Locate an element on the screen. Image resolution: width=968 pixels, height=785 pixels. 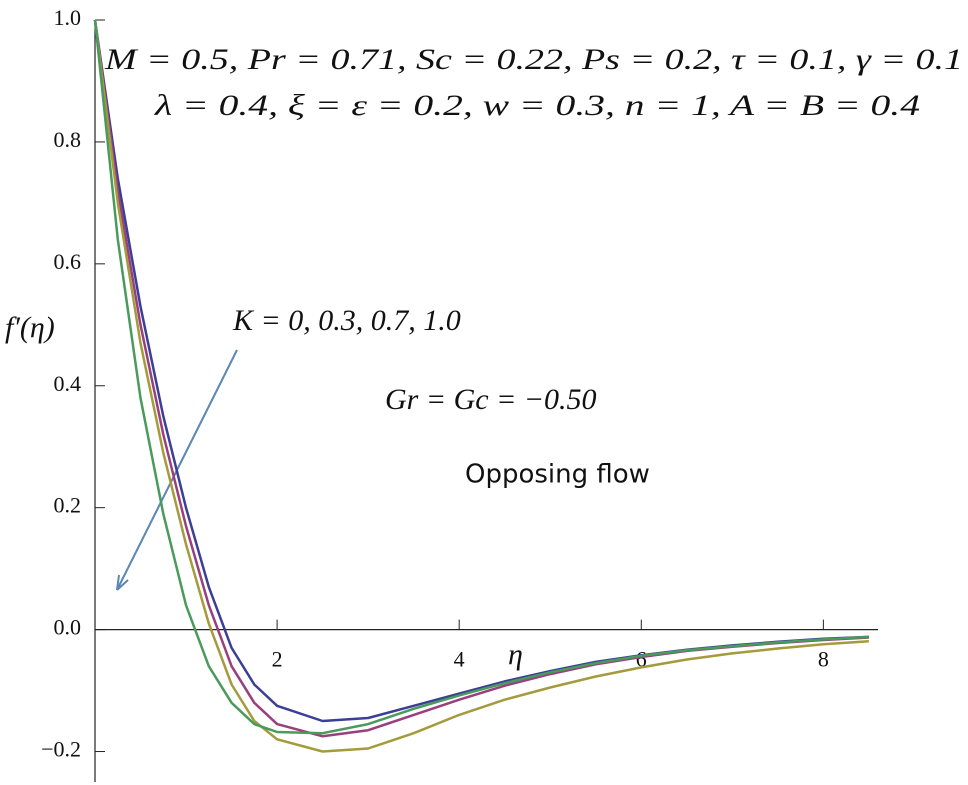
x-tick-label: 2 is located at coordinates (277, 659).